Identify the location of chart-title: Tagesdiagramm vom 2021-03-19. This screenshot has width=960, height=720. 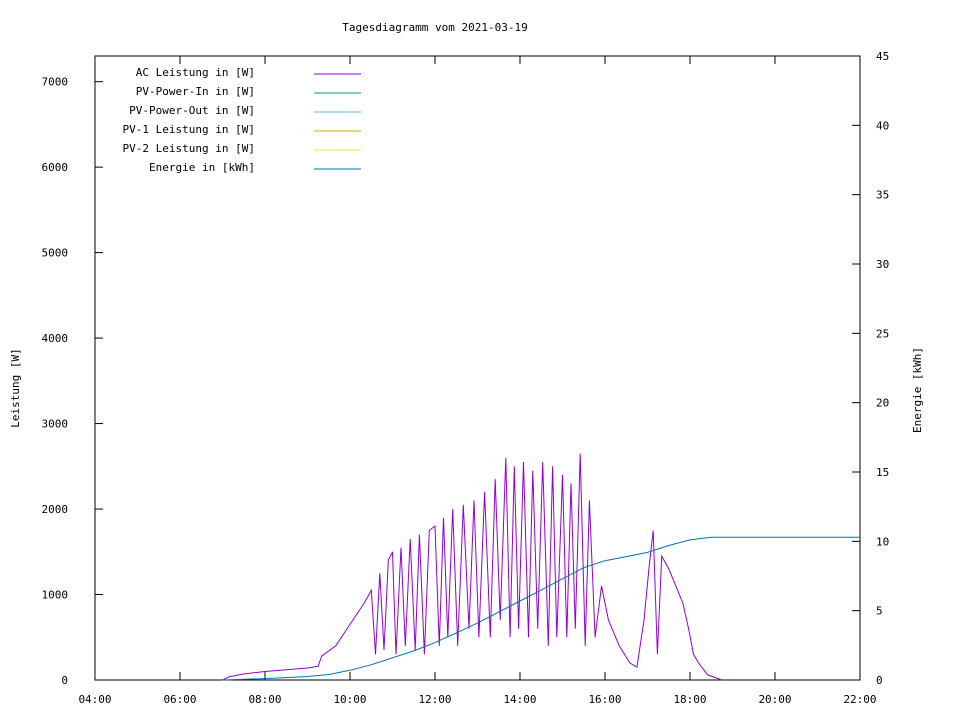
(434, 27).